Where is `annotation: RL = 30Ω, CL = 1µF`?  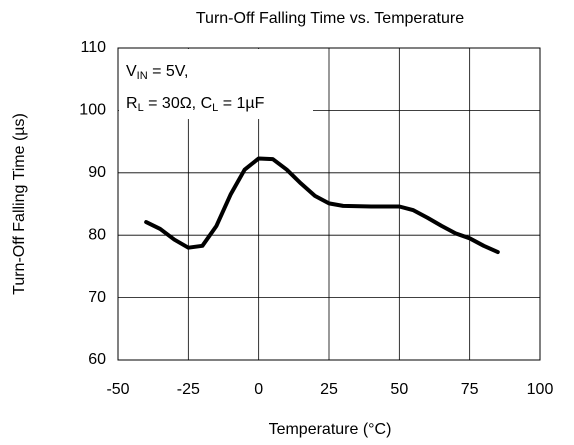
annotation: RL = 30Ω, CL = 1µF is located at coordinates (195, 104).